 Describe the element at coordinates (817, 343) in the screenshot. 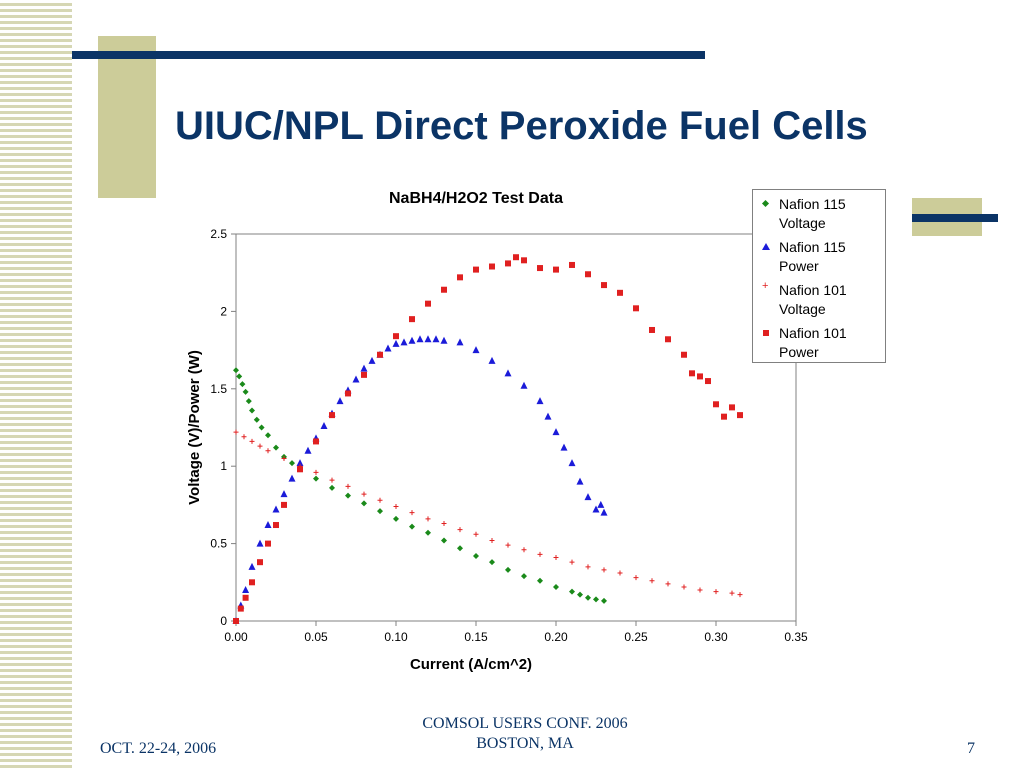

I see `legend-item-nafion101-power: Nafion 101 Power` at that location.